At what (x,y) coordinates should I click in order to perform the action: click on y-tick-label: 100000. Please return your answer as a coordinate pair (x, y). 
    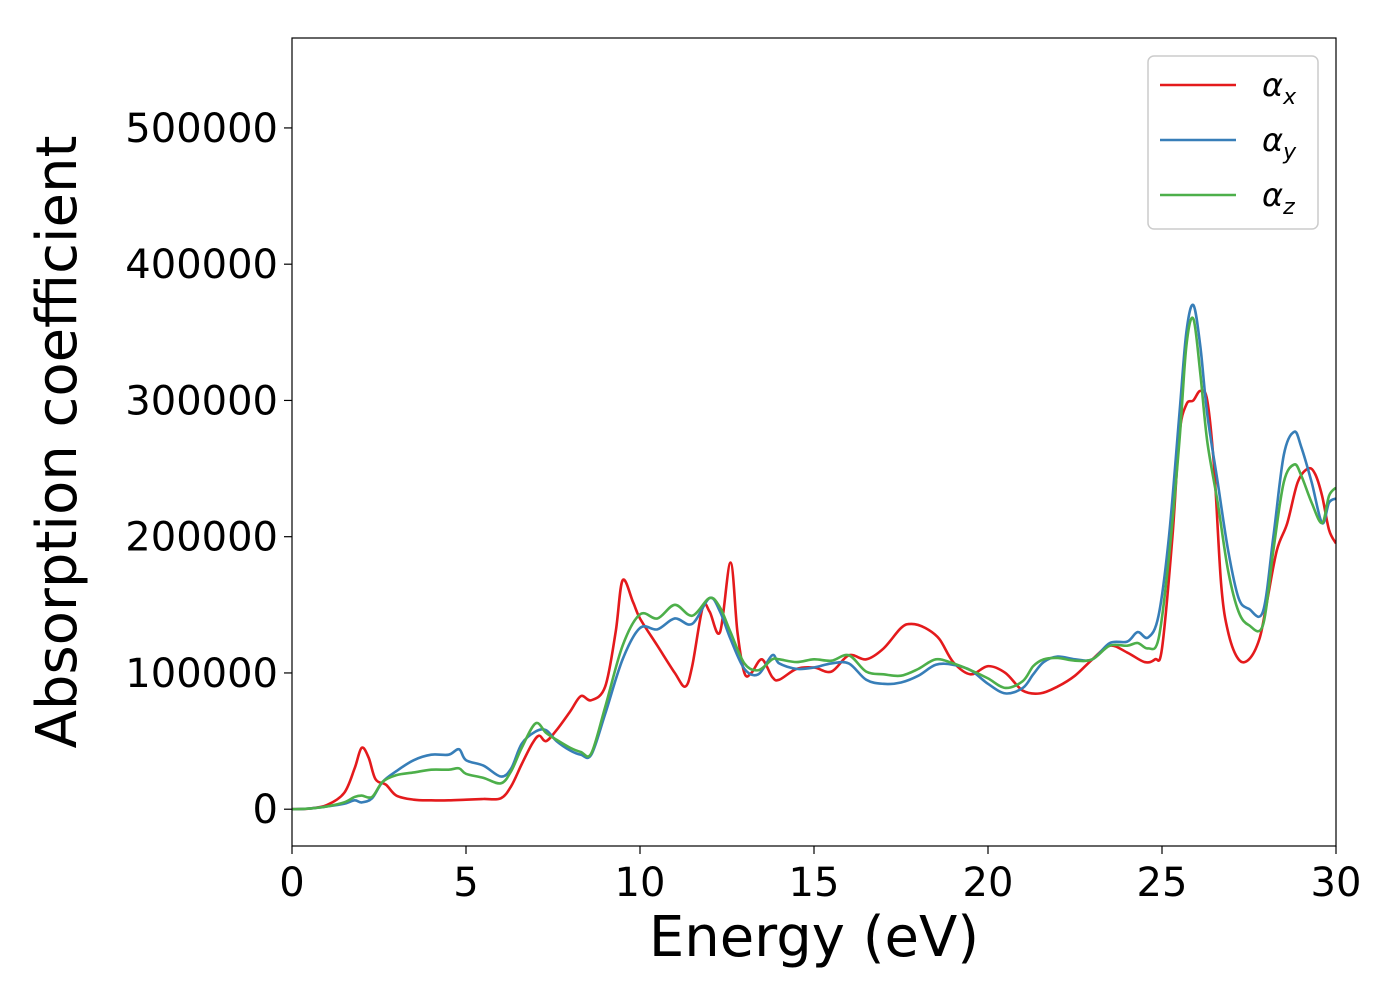
    Looking at the image, I should click on (201, 674).